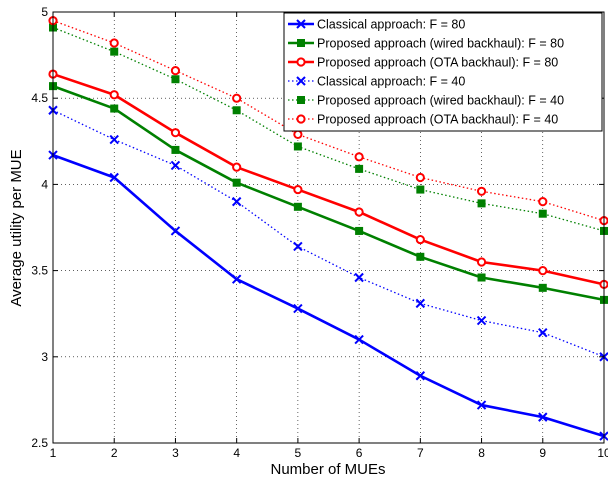 This screenshot has width=608, height=478. I want to click on legend-box, so click(443, 72).